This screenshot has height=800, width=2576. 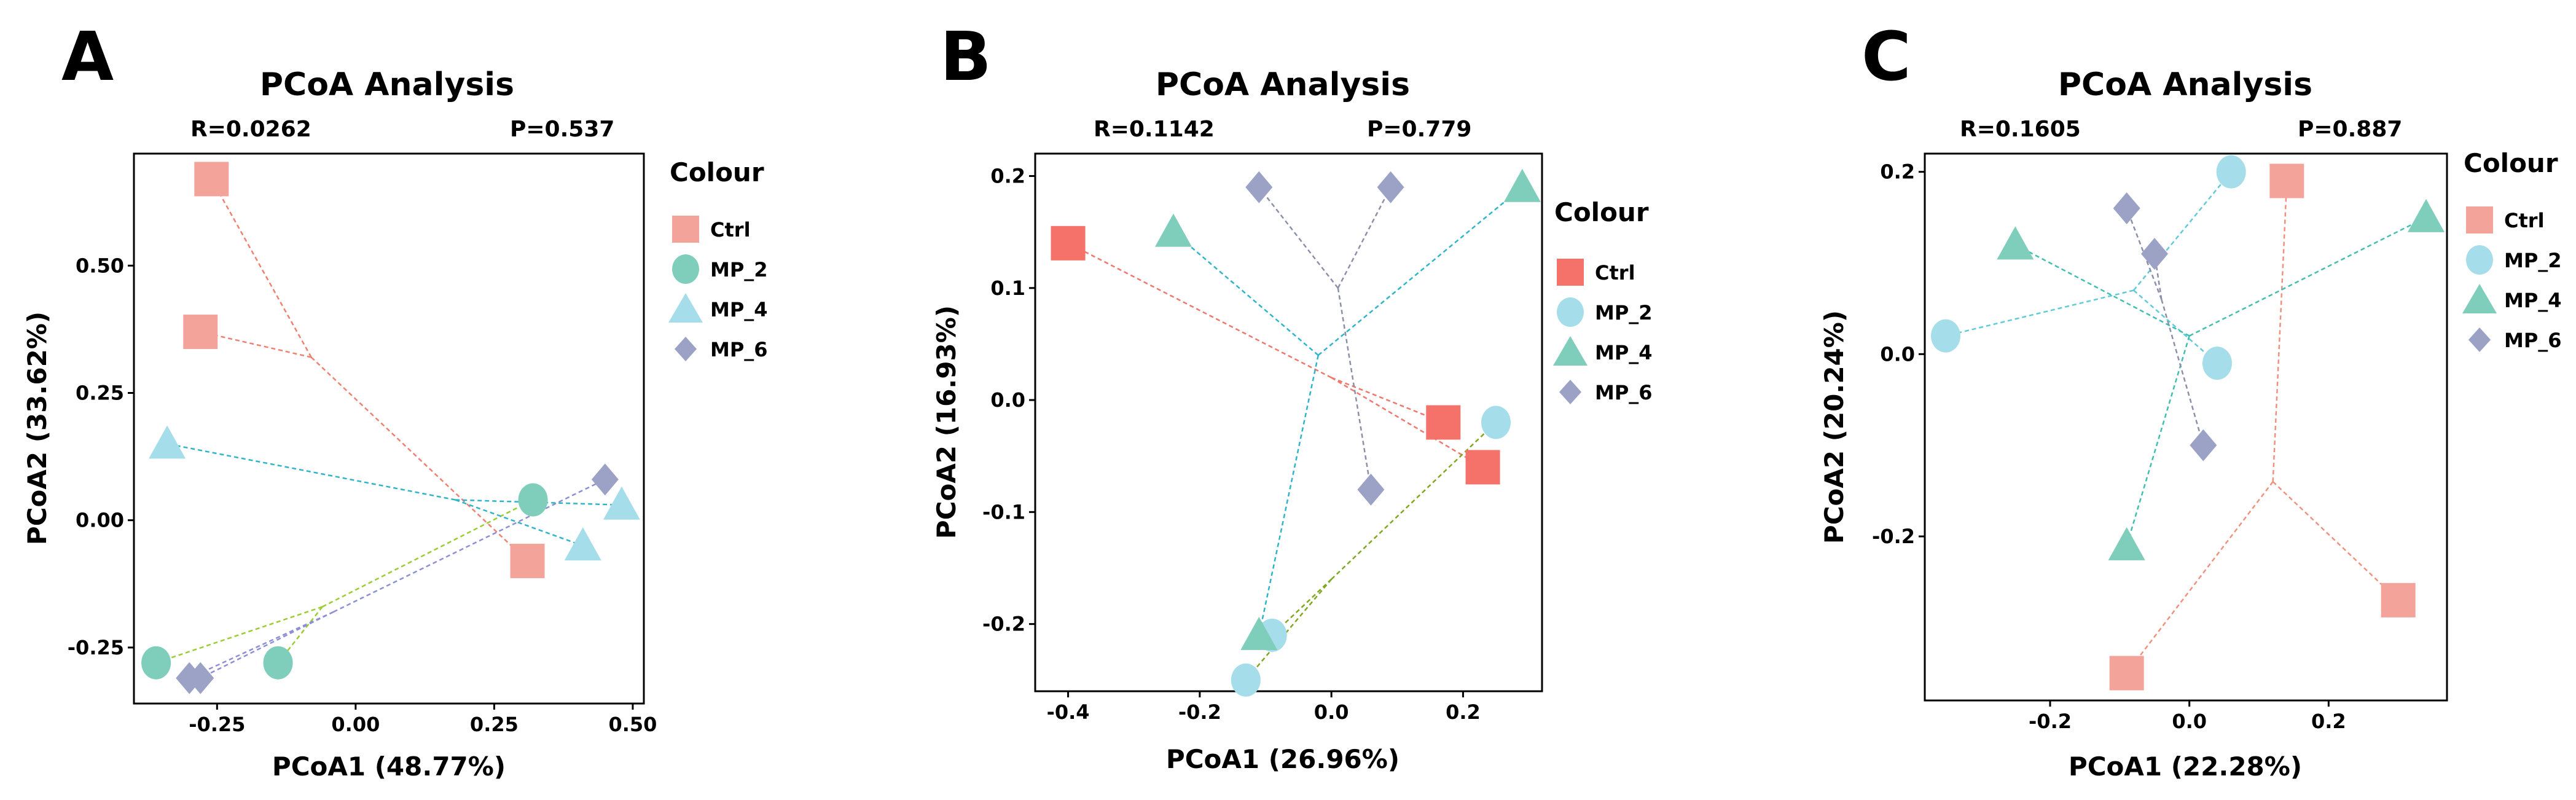 What do you see at coordinates (37, 428) in the screenshot?
I see `y-axis-label: PCoA2 (33.62%)` at bounding box center [37, 428].